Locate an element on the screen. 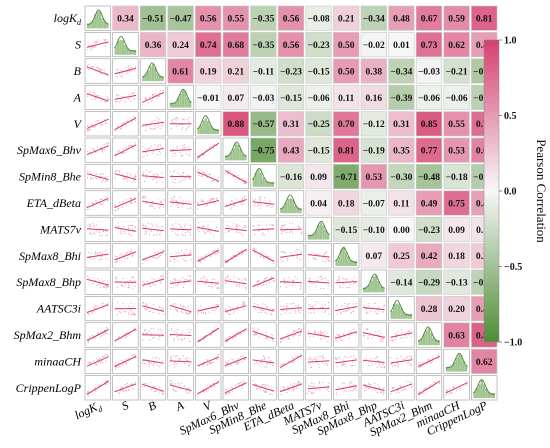 This screenshot has width=550, height=448. label-main: AATSC3i is located at coordinates (58, 309).